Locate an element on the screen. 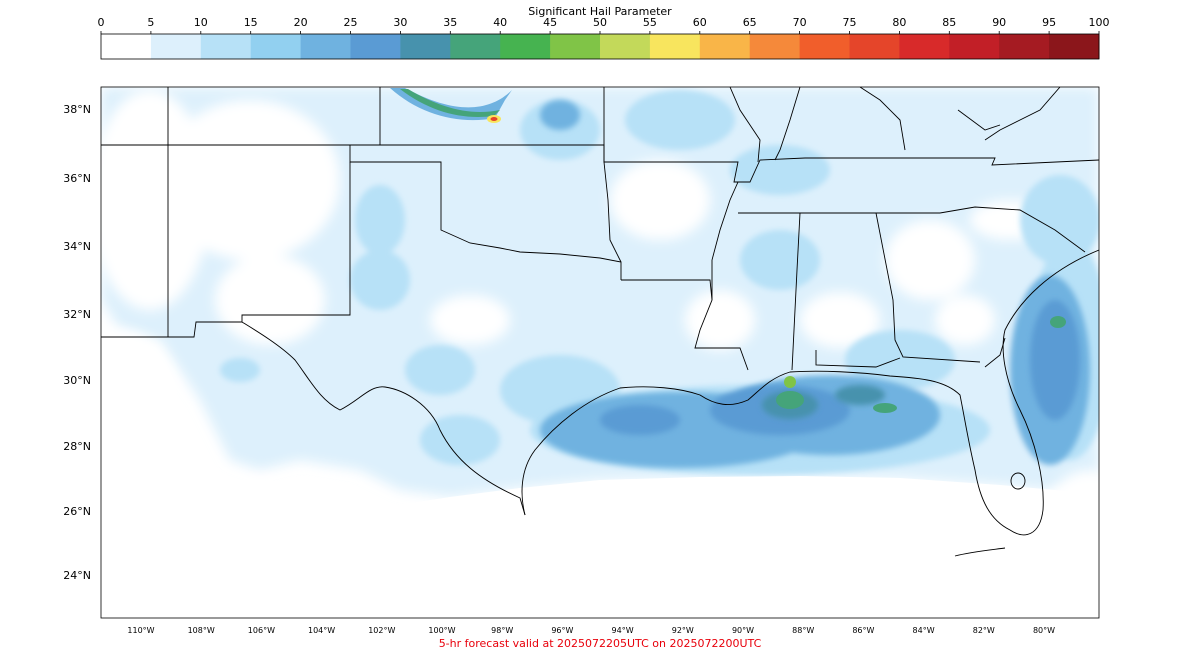  shp-45-50-layer is located at coordinates (790, 382).